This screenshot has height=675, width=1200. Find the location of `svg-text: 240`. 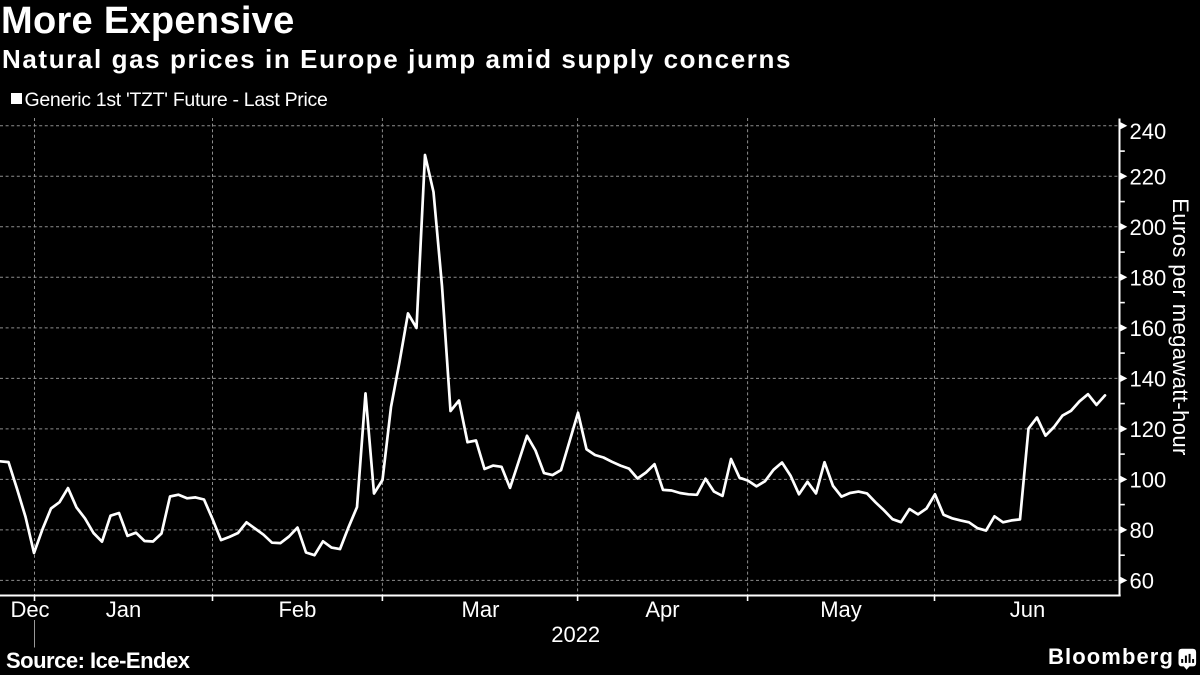

svg-text: 240 is located at coordinates (1148, 131).